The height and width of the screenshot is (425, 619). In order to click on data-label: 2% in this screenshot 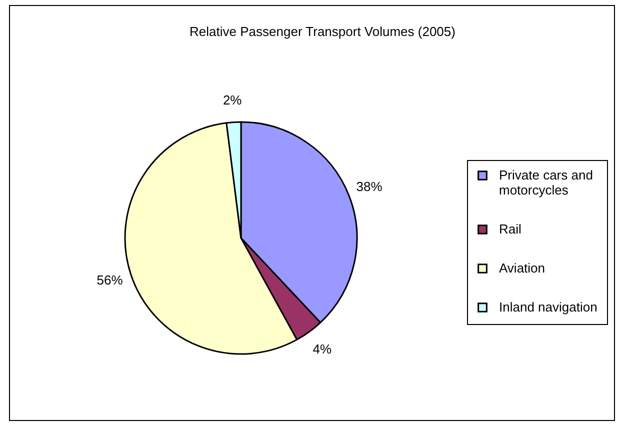, I will do `click(232, 100)`.